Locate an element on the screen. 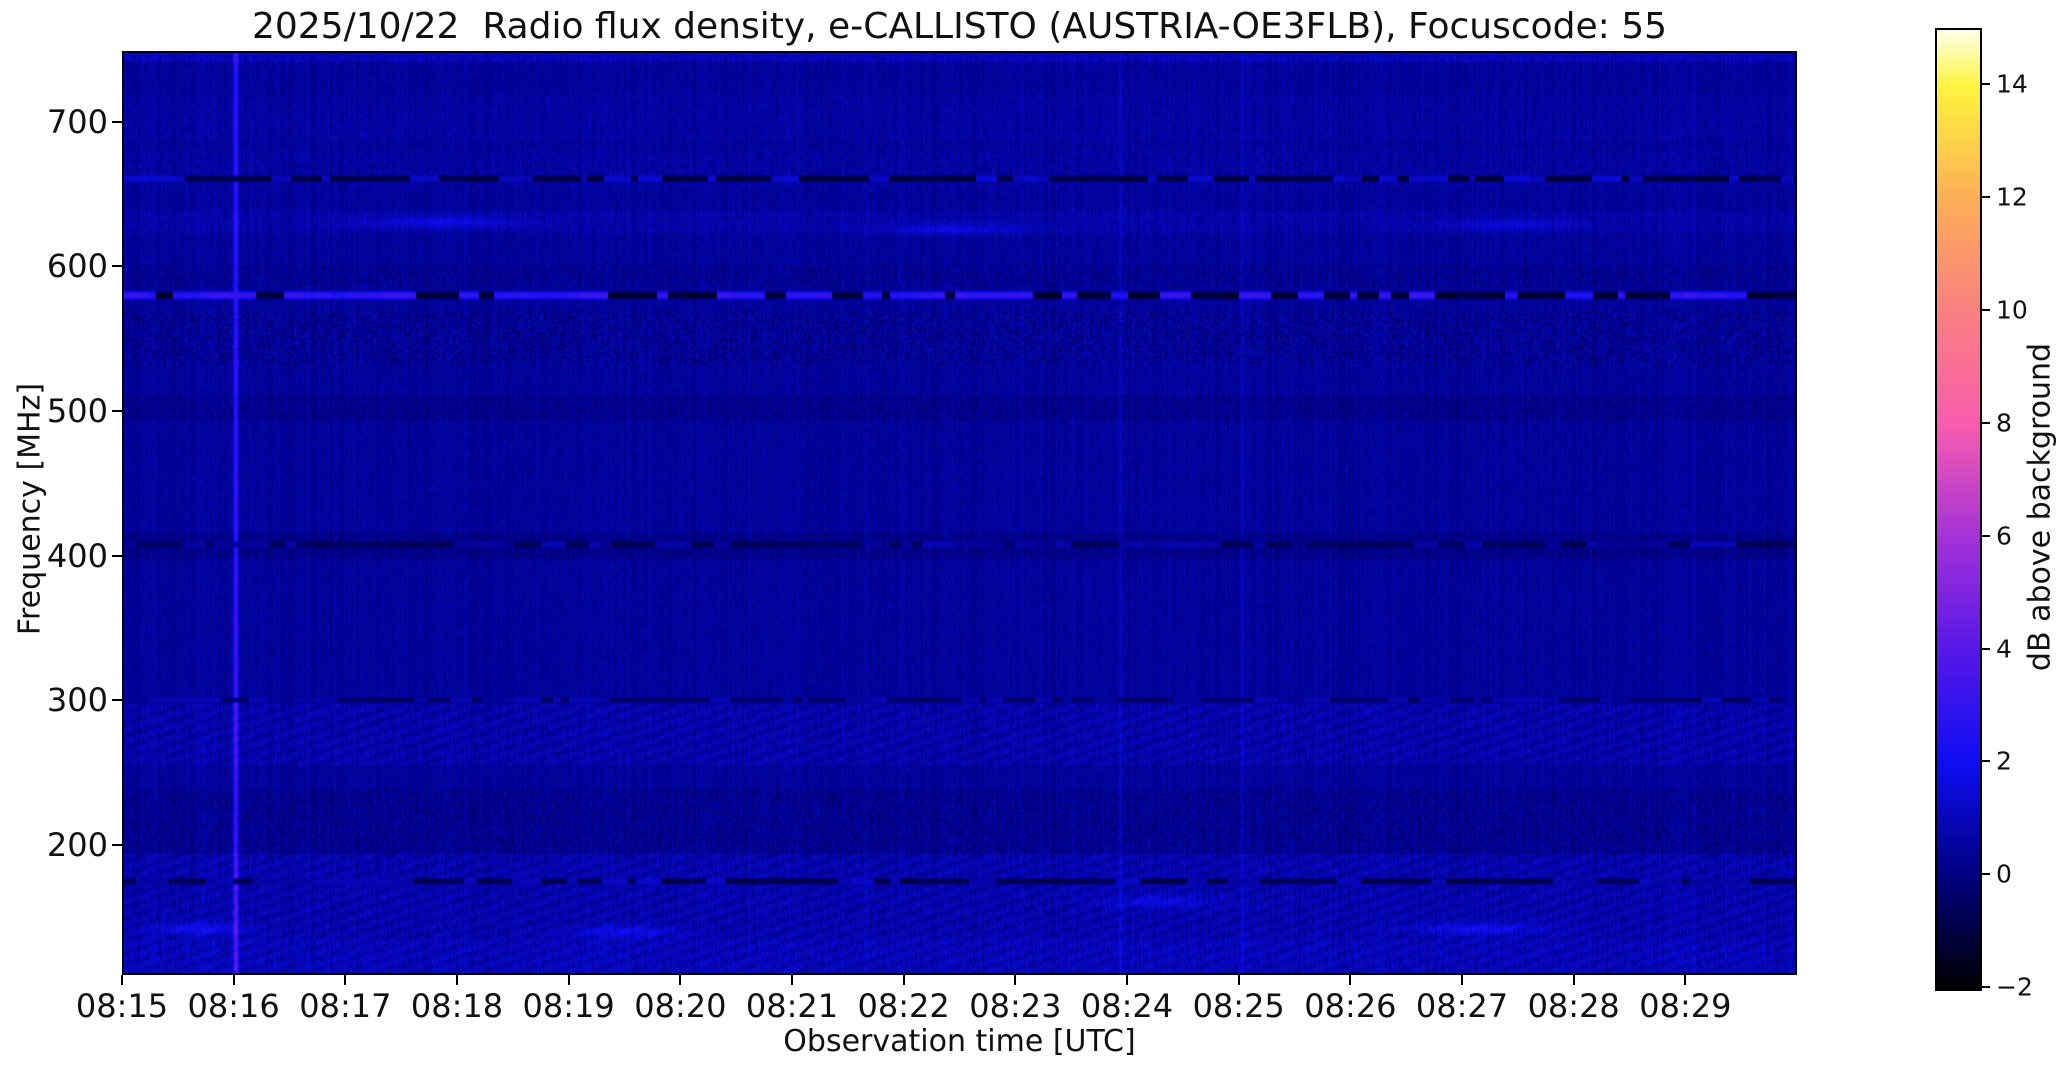 Image resolution: width=2066 pixels, height=1067 pixels. x-tick-label: 08:22 is located at coordinates (903, 1006).